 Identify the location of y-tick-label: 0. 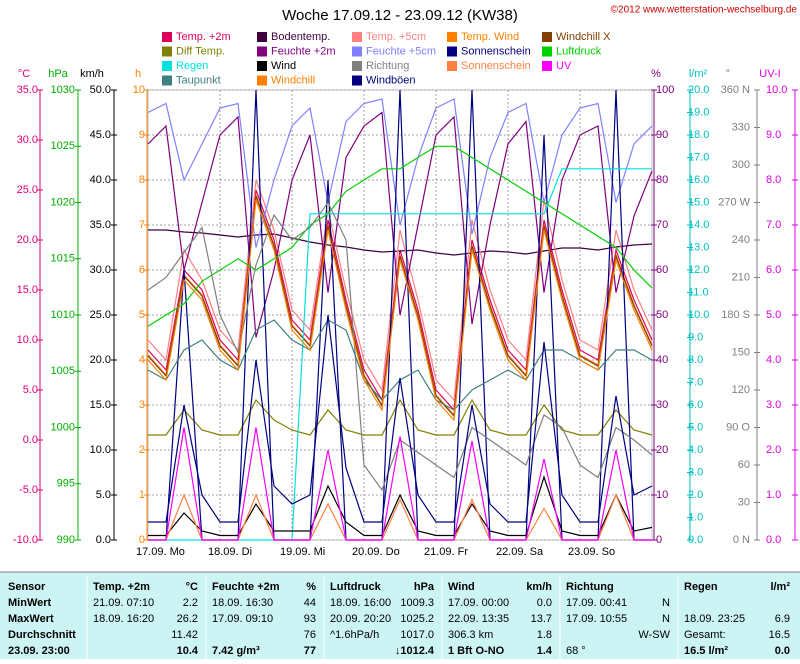
(142, 540).